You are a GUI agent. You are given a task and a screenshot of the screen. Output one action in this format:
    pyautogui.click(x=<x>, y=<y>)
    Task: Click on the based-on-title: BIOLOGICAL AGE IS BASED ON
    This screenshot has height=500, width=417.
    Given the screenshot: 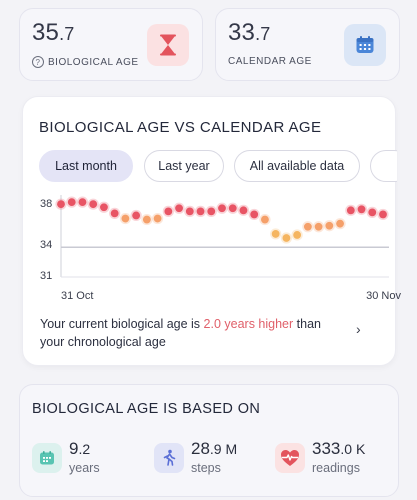 What is the action you would take?
    pyautogui.click(x=146, y=409)
    